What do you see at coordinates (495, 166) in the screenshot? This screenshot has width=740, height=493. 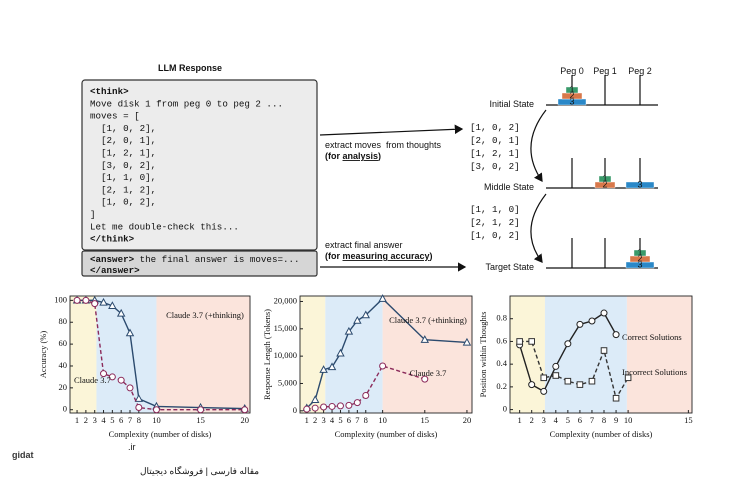 I see `move: [3, 0, 2]` at bounding box center [495, 166].